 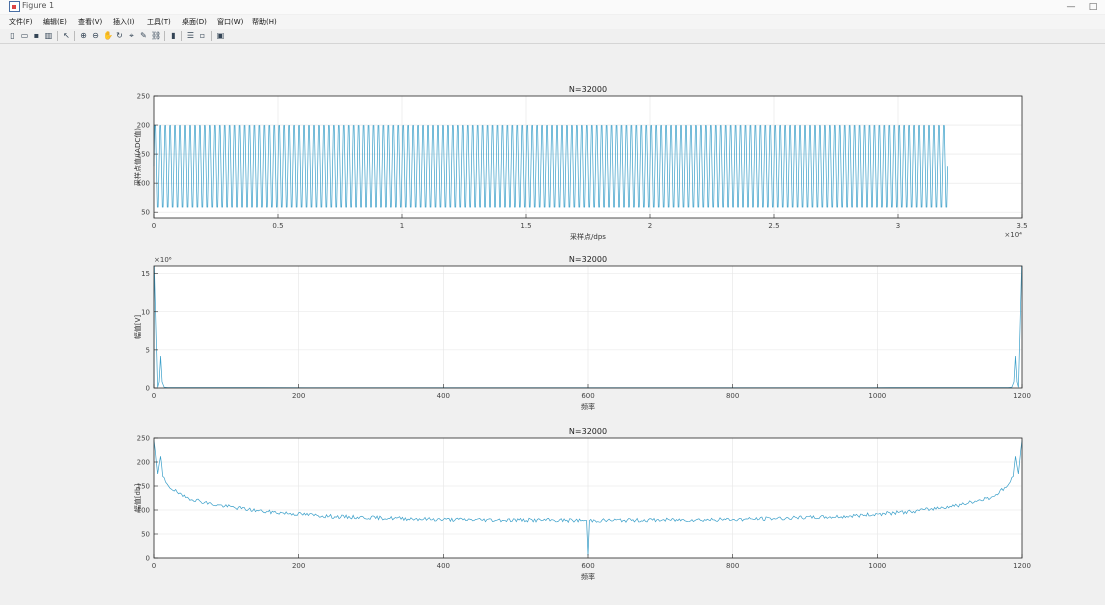 I want to click on y-axis-label: 采样点值/(ADC值), so click(x=137, y=157).